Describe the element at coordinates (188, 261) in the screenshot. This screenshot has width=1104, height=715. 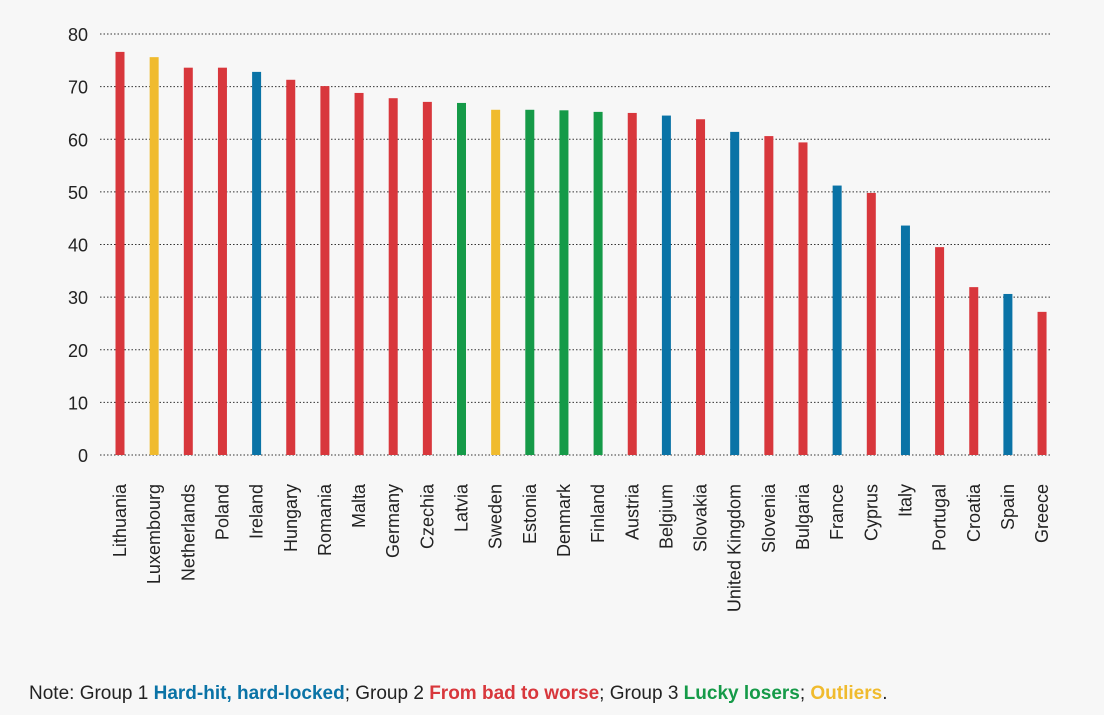
I see `bar-netherlands` at that location.